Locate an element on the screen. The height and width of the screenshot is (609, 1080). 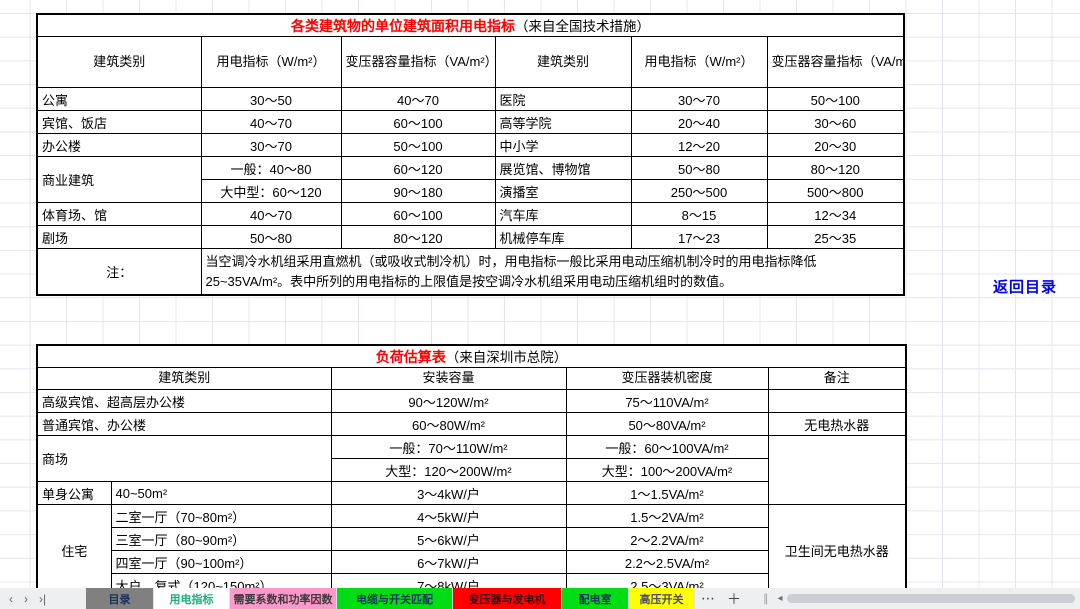
header-cell: 安装容量 is located at coordinates (448, 378).